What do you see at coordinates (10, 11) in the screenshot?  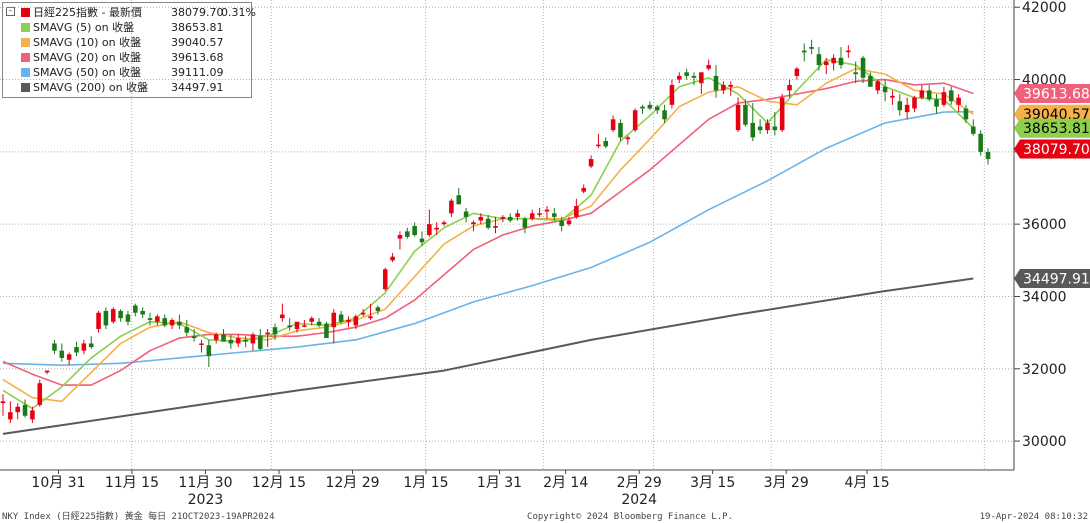 I see `legend-collapse-toggle: -` at bounding box center [10, 11].